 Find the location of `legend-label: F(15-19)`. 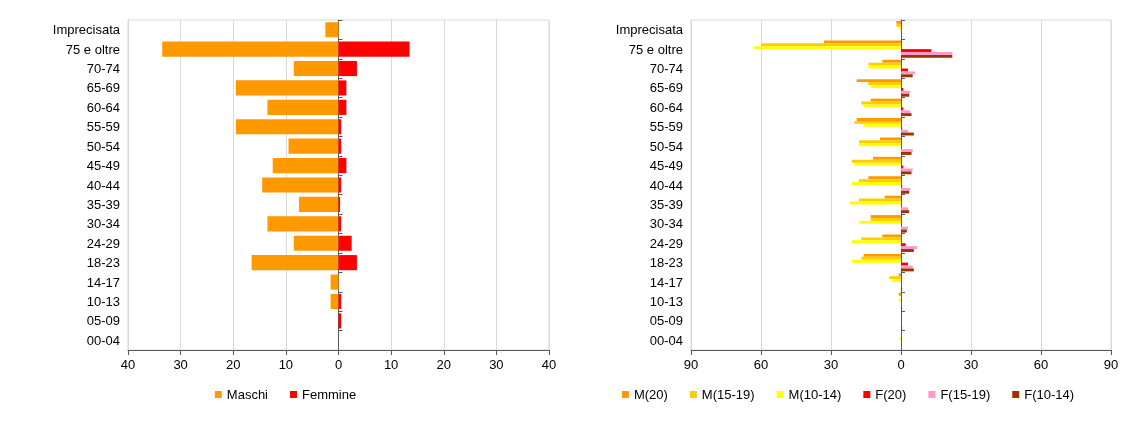

legend-label: F(15-19) is located at coordinates (965, 394).